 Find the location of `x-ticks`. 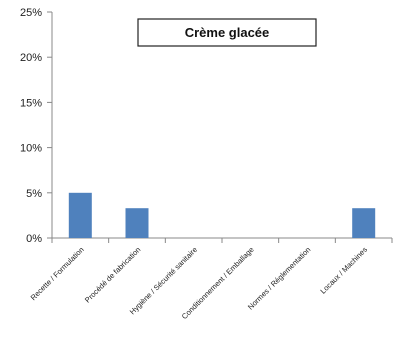

x-ticks is located at coordinates (222, 240).